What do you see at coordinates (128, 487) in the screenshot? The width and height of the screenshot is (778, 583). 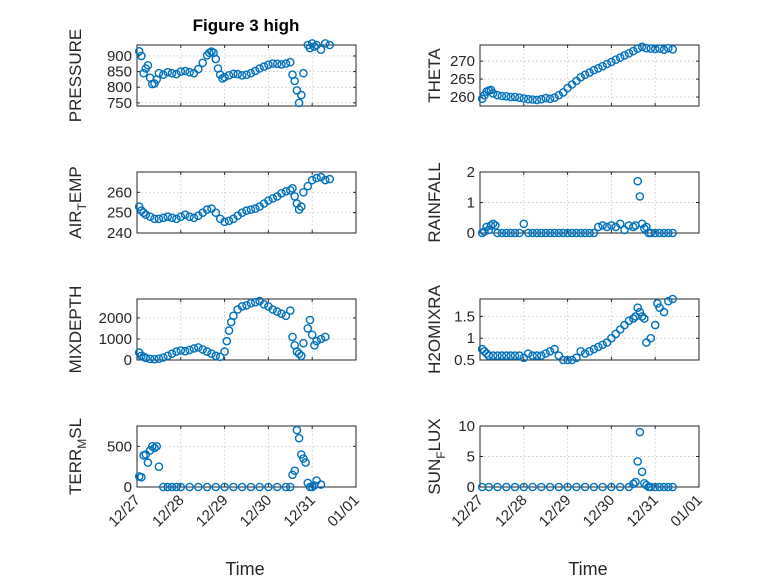 I see `y-tick-label: 0` at bounding box center [128, 487].